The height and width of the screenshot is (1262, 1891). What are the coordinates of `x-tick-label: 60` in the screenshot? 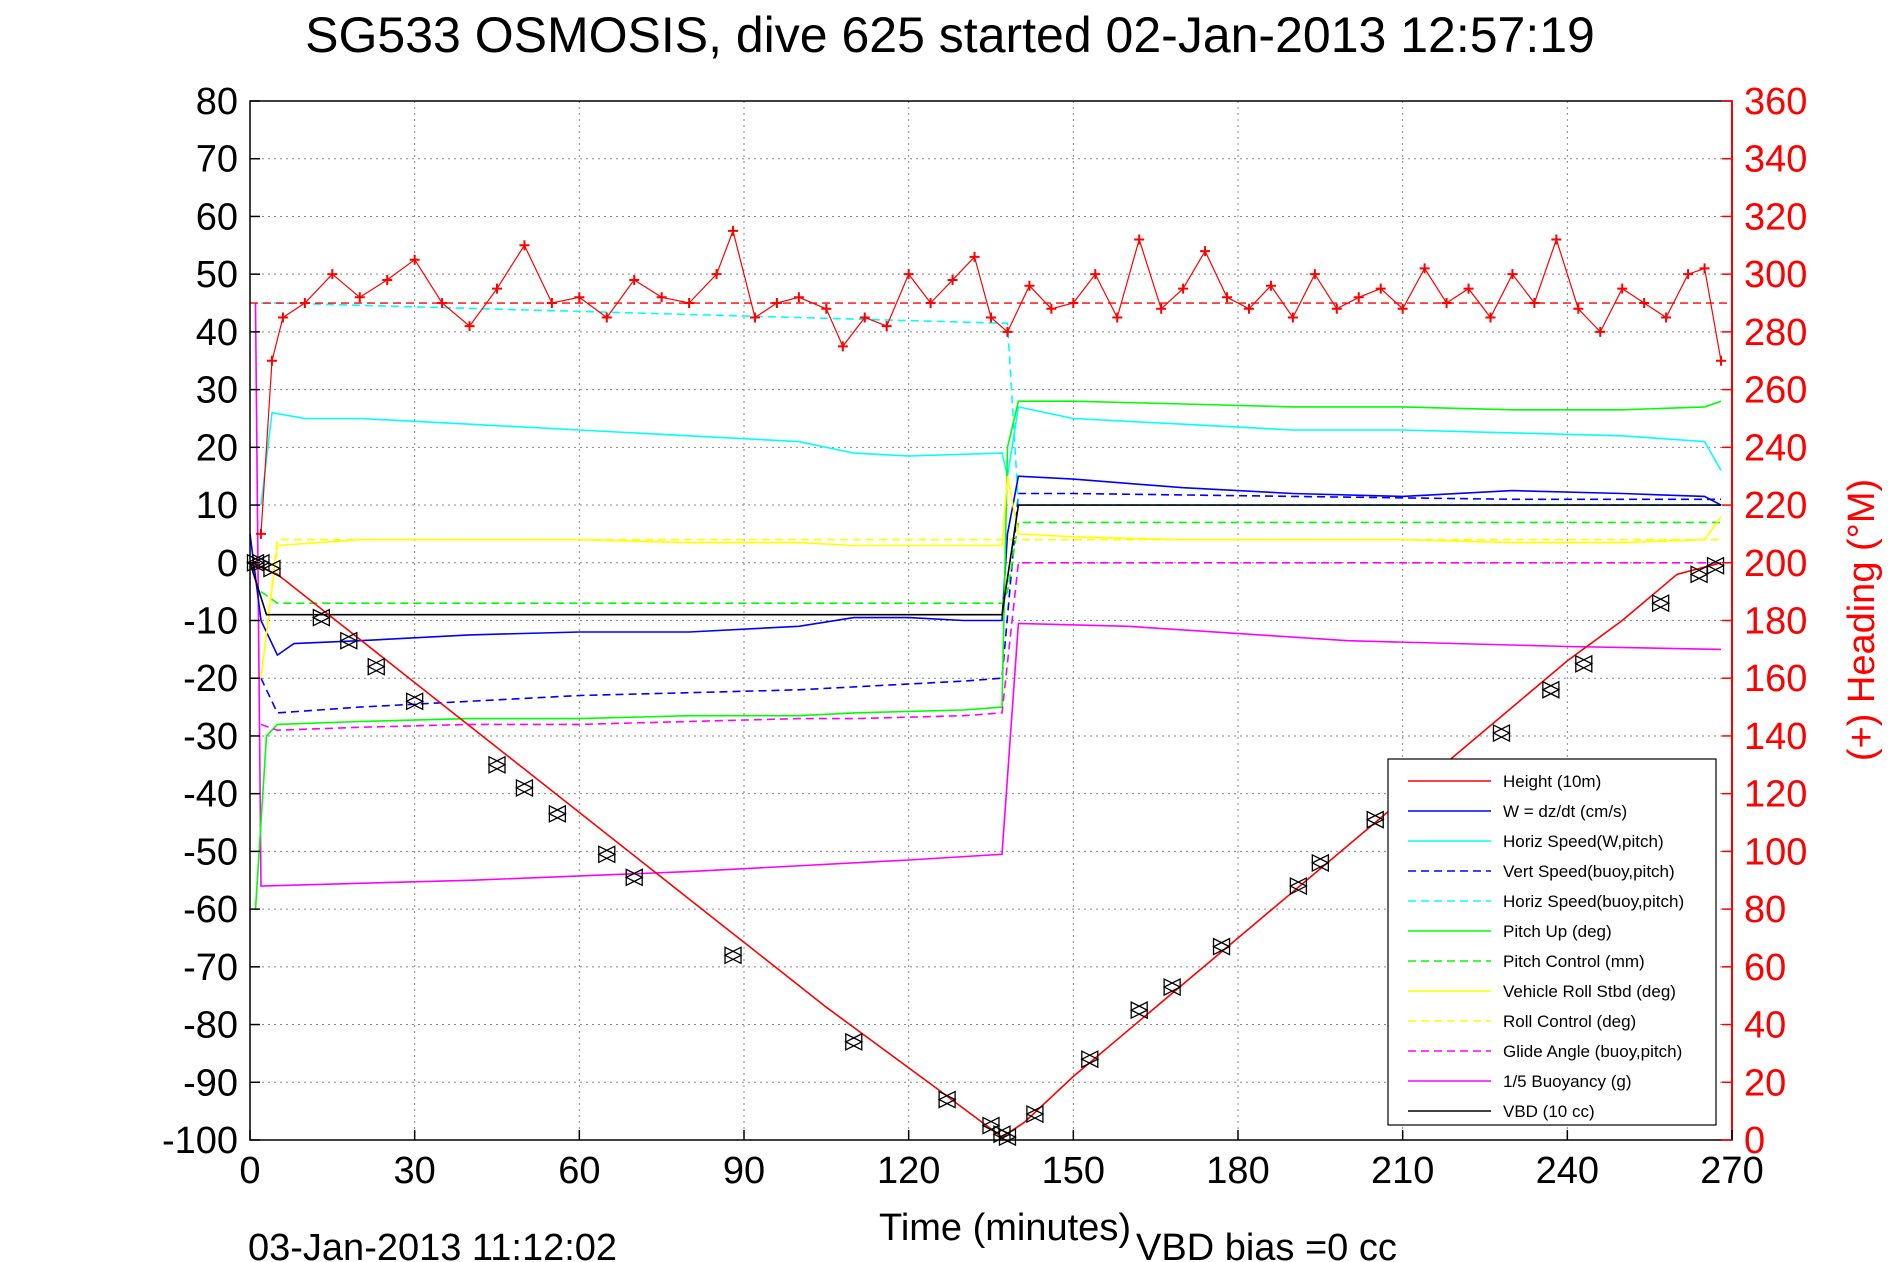 It's located at (579, 1171).